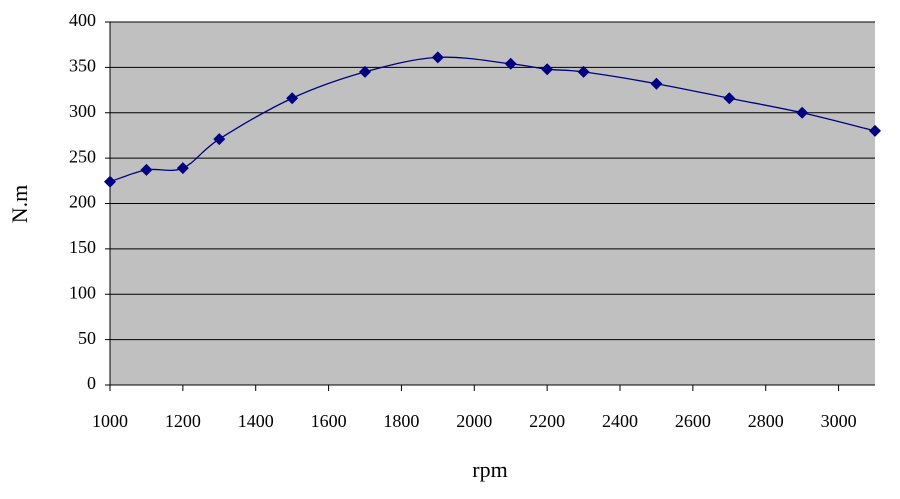 This screenshot has width=900, height=499. Describe the element at coordinates (620, 421) in the screenshot. I see `x-tick-label: 2400` at that location.